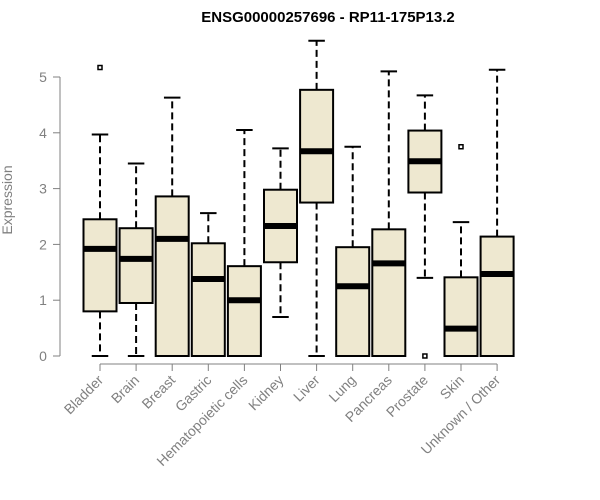 This screenshot has height=500, width=600. What do you see at coordinates (100, 210) in the screenshot?
I see `box-bladder` at bounding box center [100, 210].